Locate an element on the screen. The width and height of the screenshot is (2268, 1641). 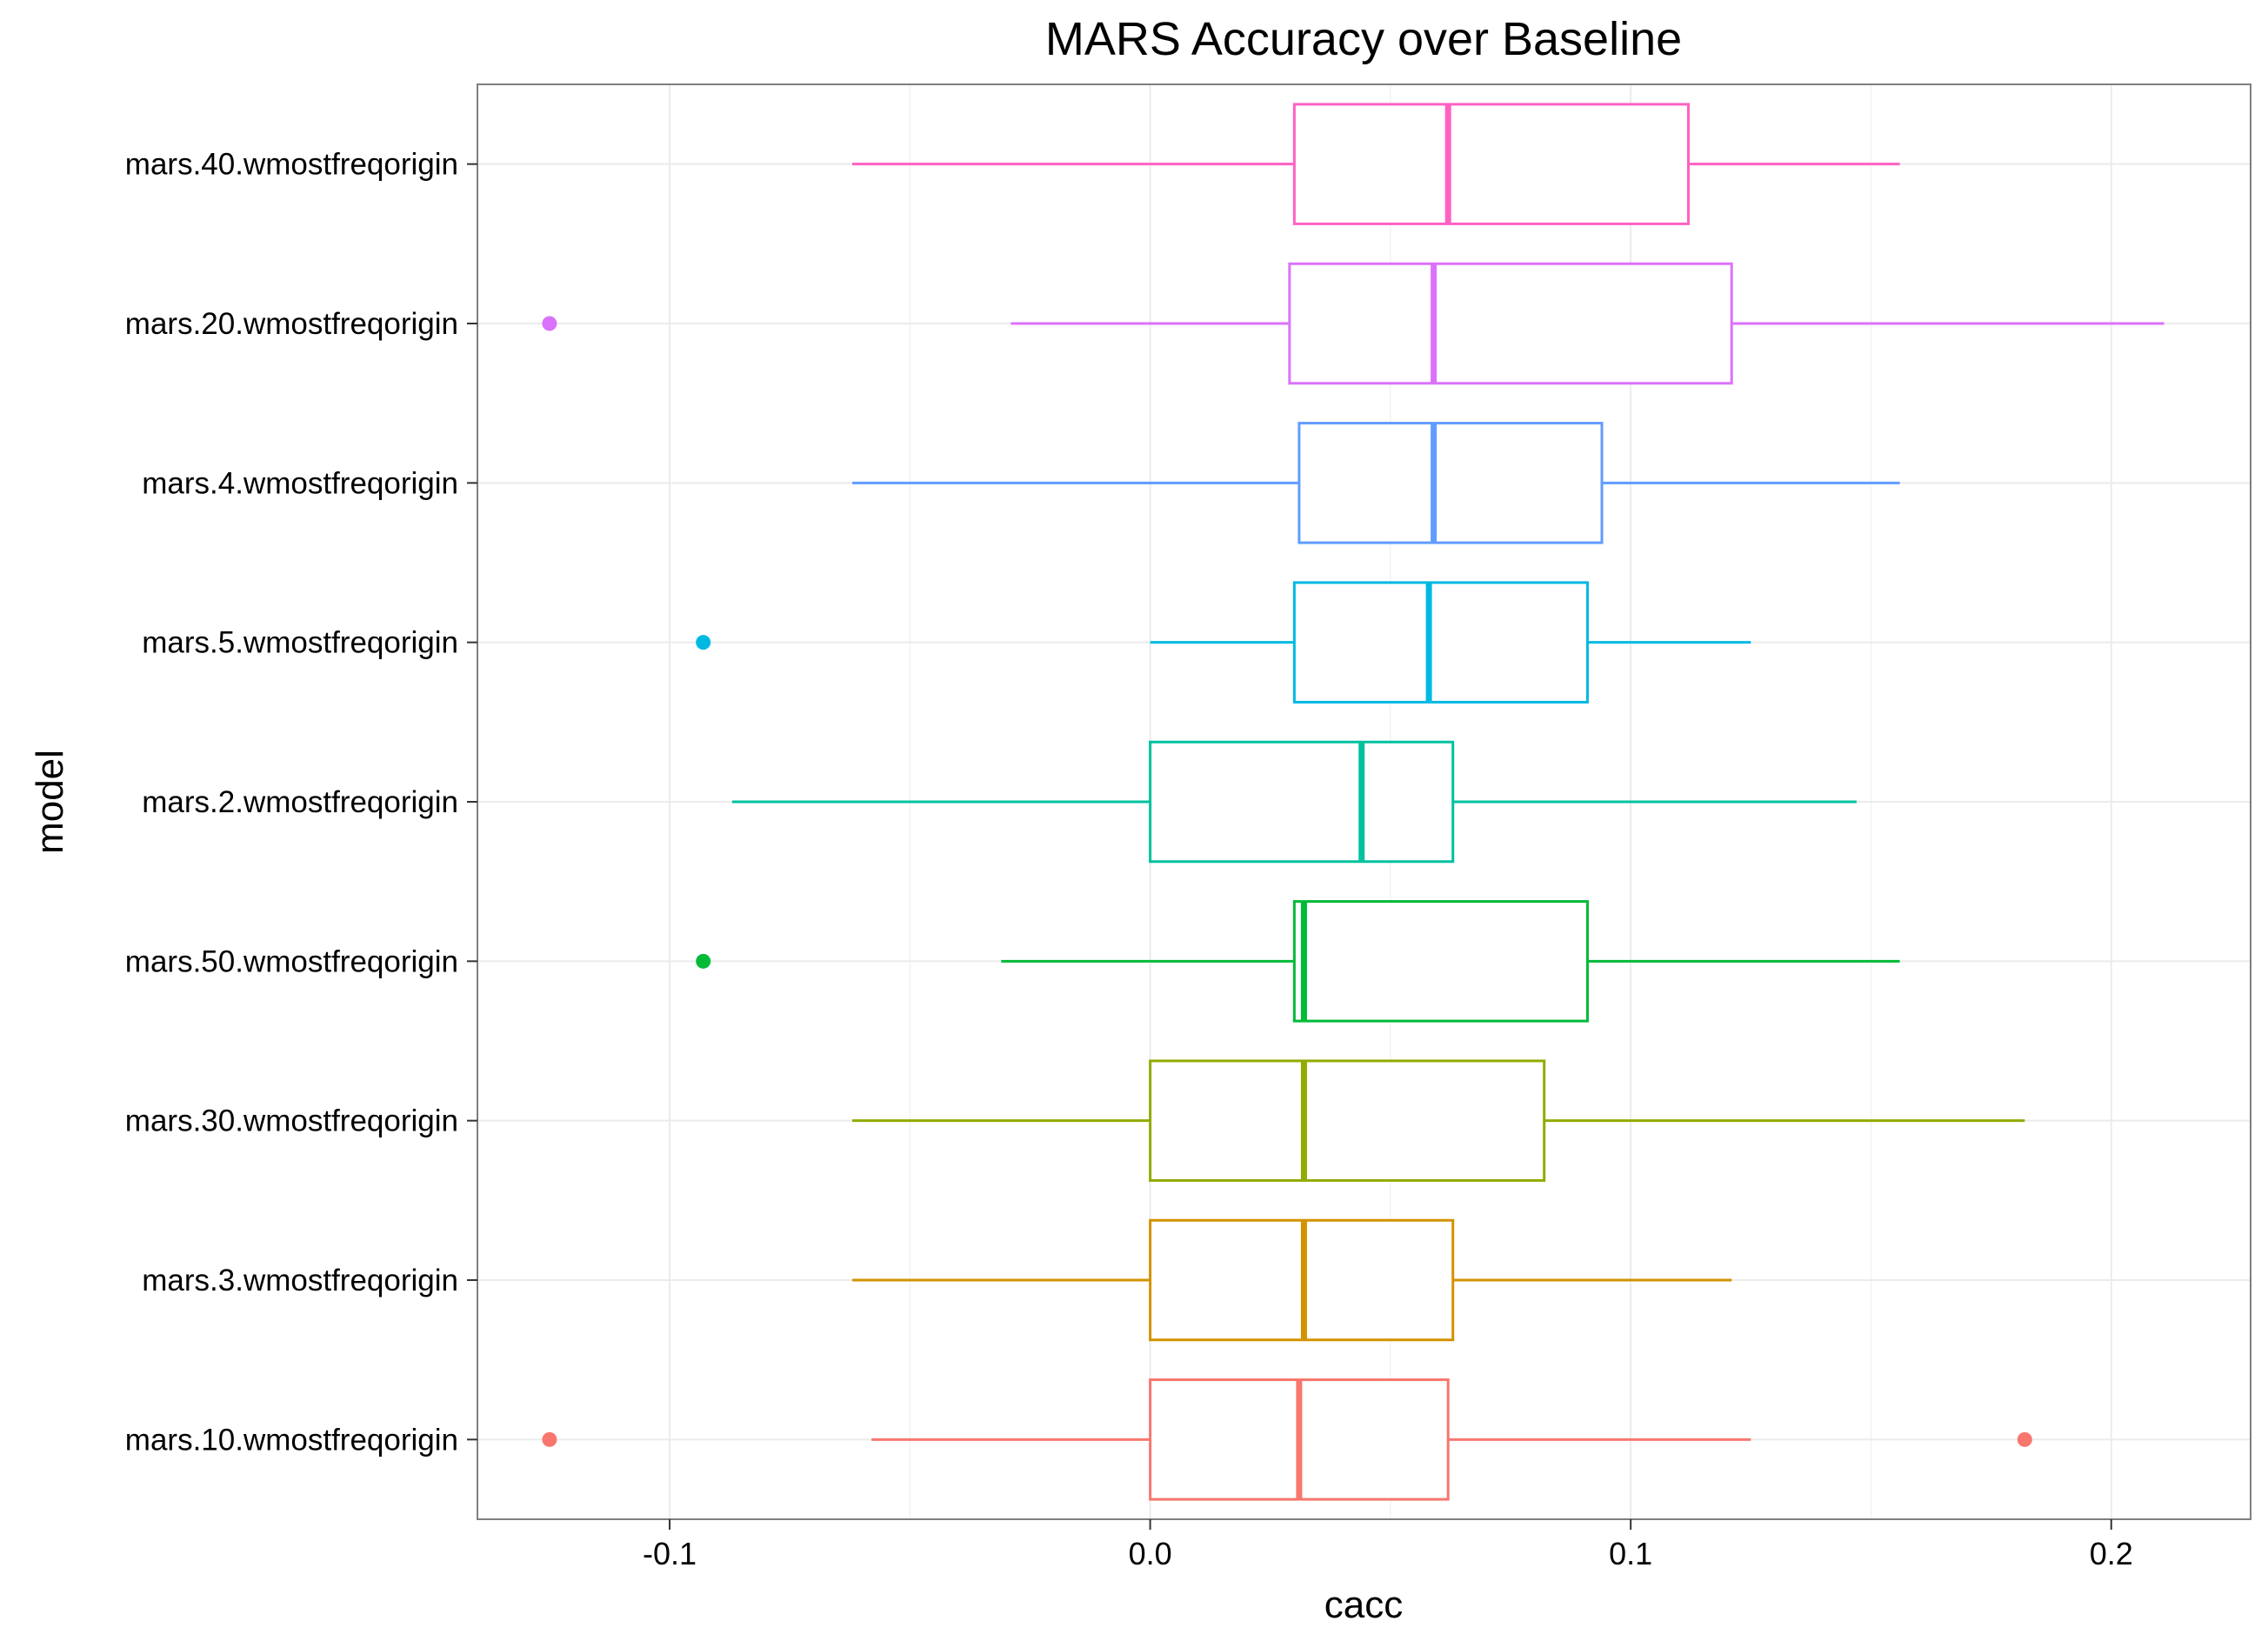
box-mars.10.wmostfreqorigin is located at coordinates (1287, 1440).